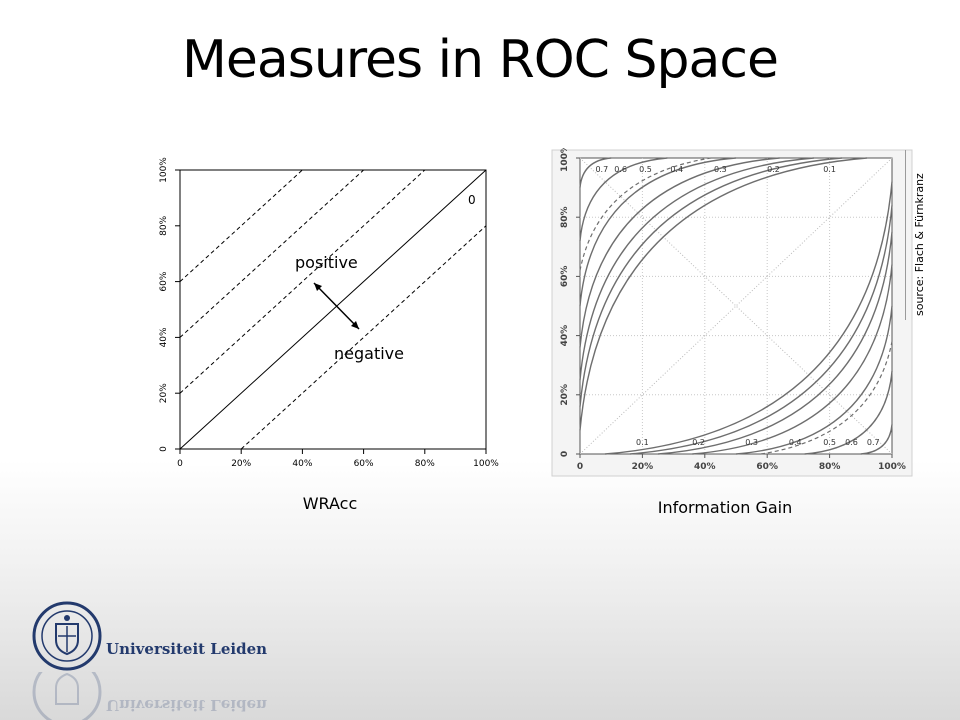 This screenshot has width=960, height=720. Describe the element at coordinates (795, 442) in the screenshot. I see `ig-lower-contour-label: 0.4` at that location.